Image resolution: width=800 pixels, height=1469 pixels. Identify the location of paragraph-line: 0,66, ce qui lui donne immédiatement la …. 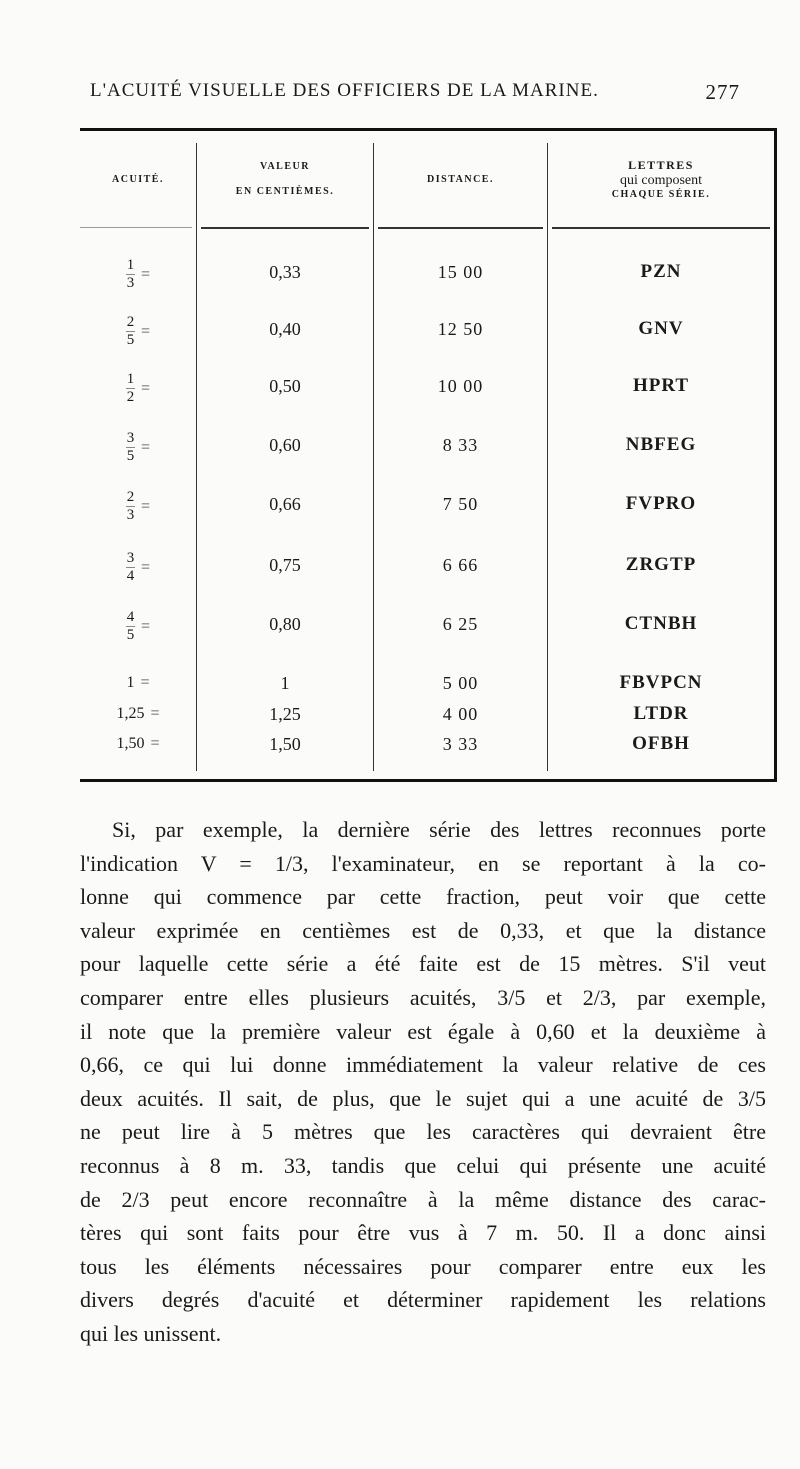
(423, 1065).